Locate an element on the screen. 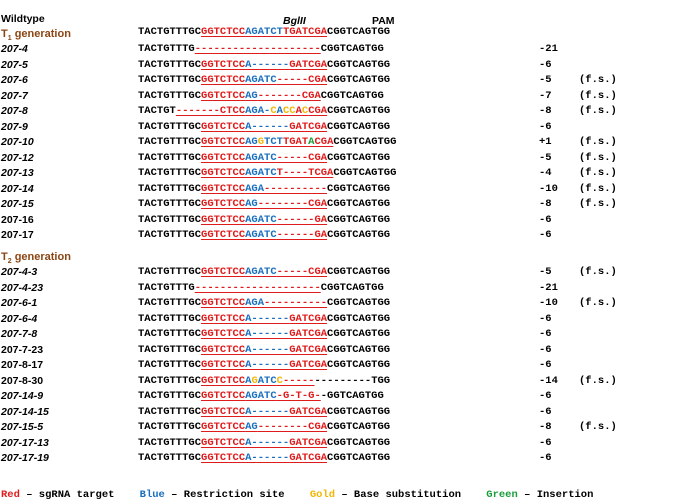 Image resolution: width=673 pixels, height=504 pixels. sequence-segment: TACTGT is located at coordinates (157, 111).